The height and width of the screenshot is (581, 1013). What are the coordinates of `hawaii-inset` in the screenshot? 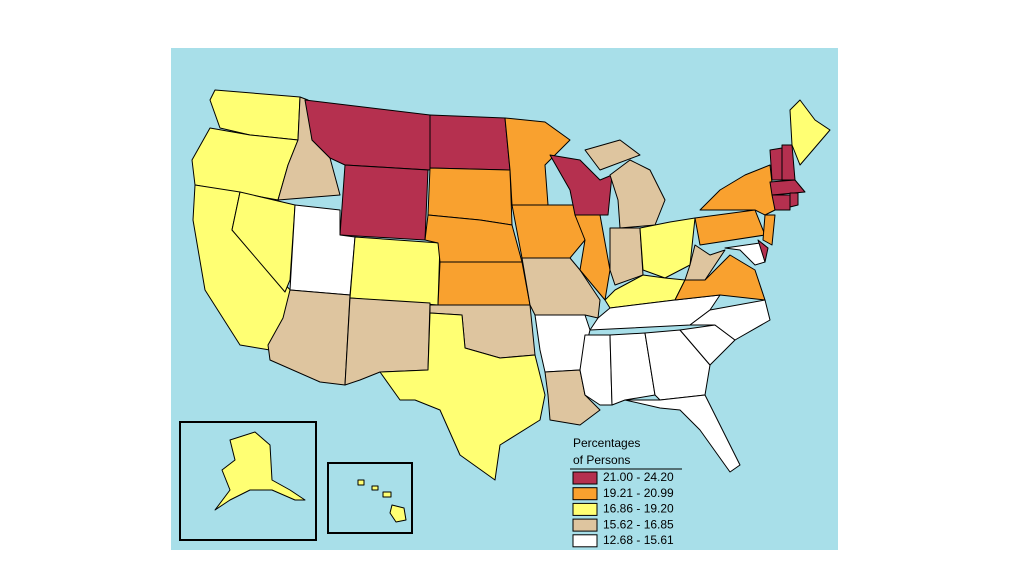 It's located at (370, 498).